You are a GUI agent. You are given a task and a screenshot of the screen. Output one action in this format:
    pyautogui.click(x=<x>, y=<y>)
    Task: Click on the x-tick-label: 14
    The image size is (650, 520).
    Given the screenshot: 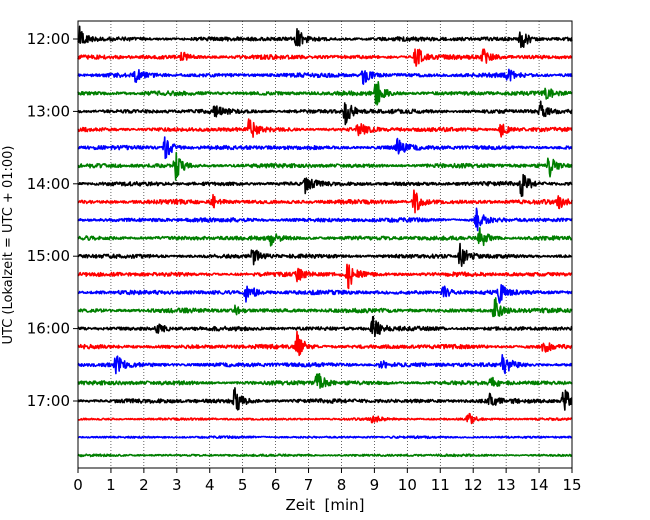 What is the action you would take?
    pyautogui.click(x=539, y=485)
    